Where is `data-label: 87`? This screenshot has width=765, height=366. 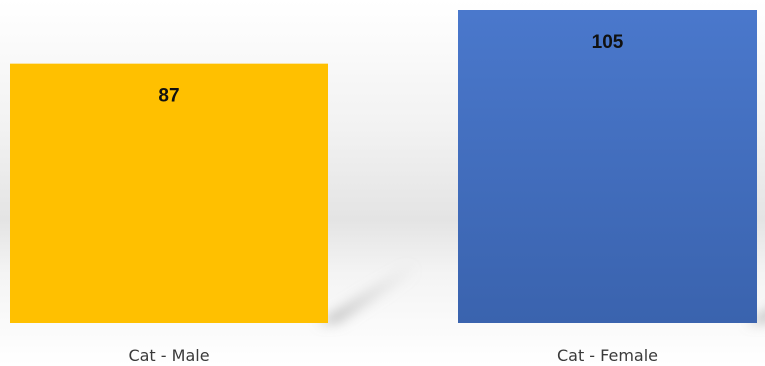
data-label: 87 is located at coordinates (168, 96).